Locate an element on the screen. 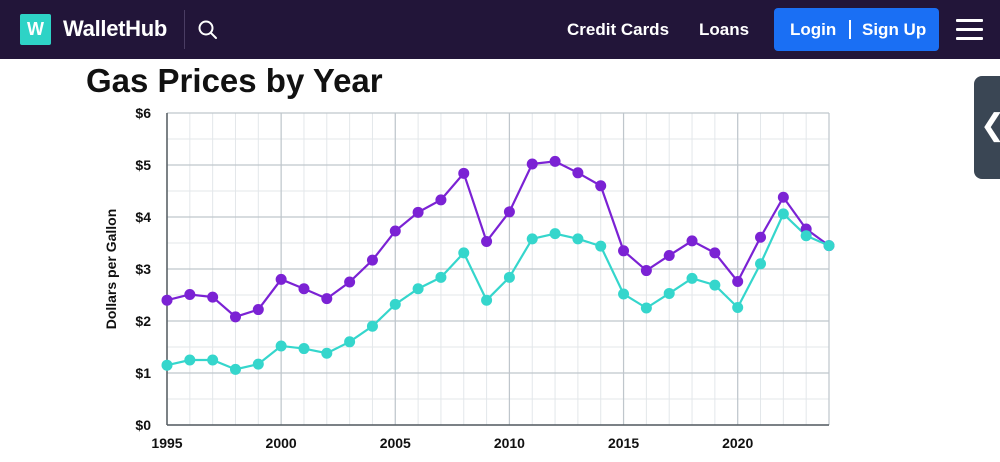  y-tick-label: $3 is located at coordinates (143, 269).